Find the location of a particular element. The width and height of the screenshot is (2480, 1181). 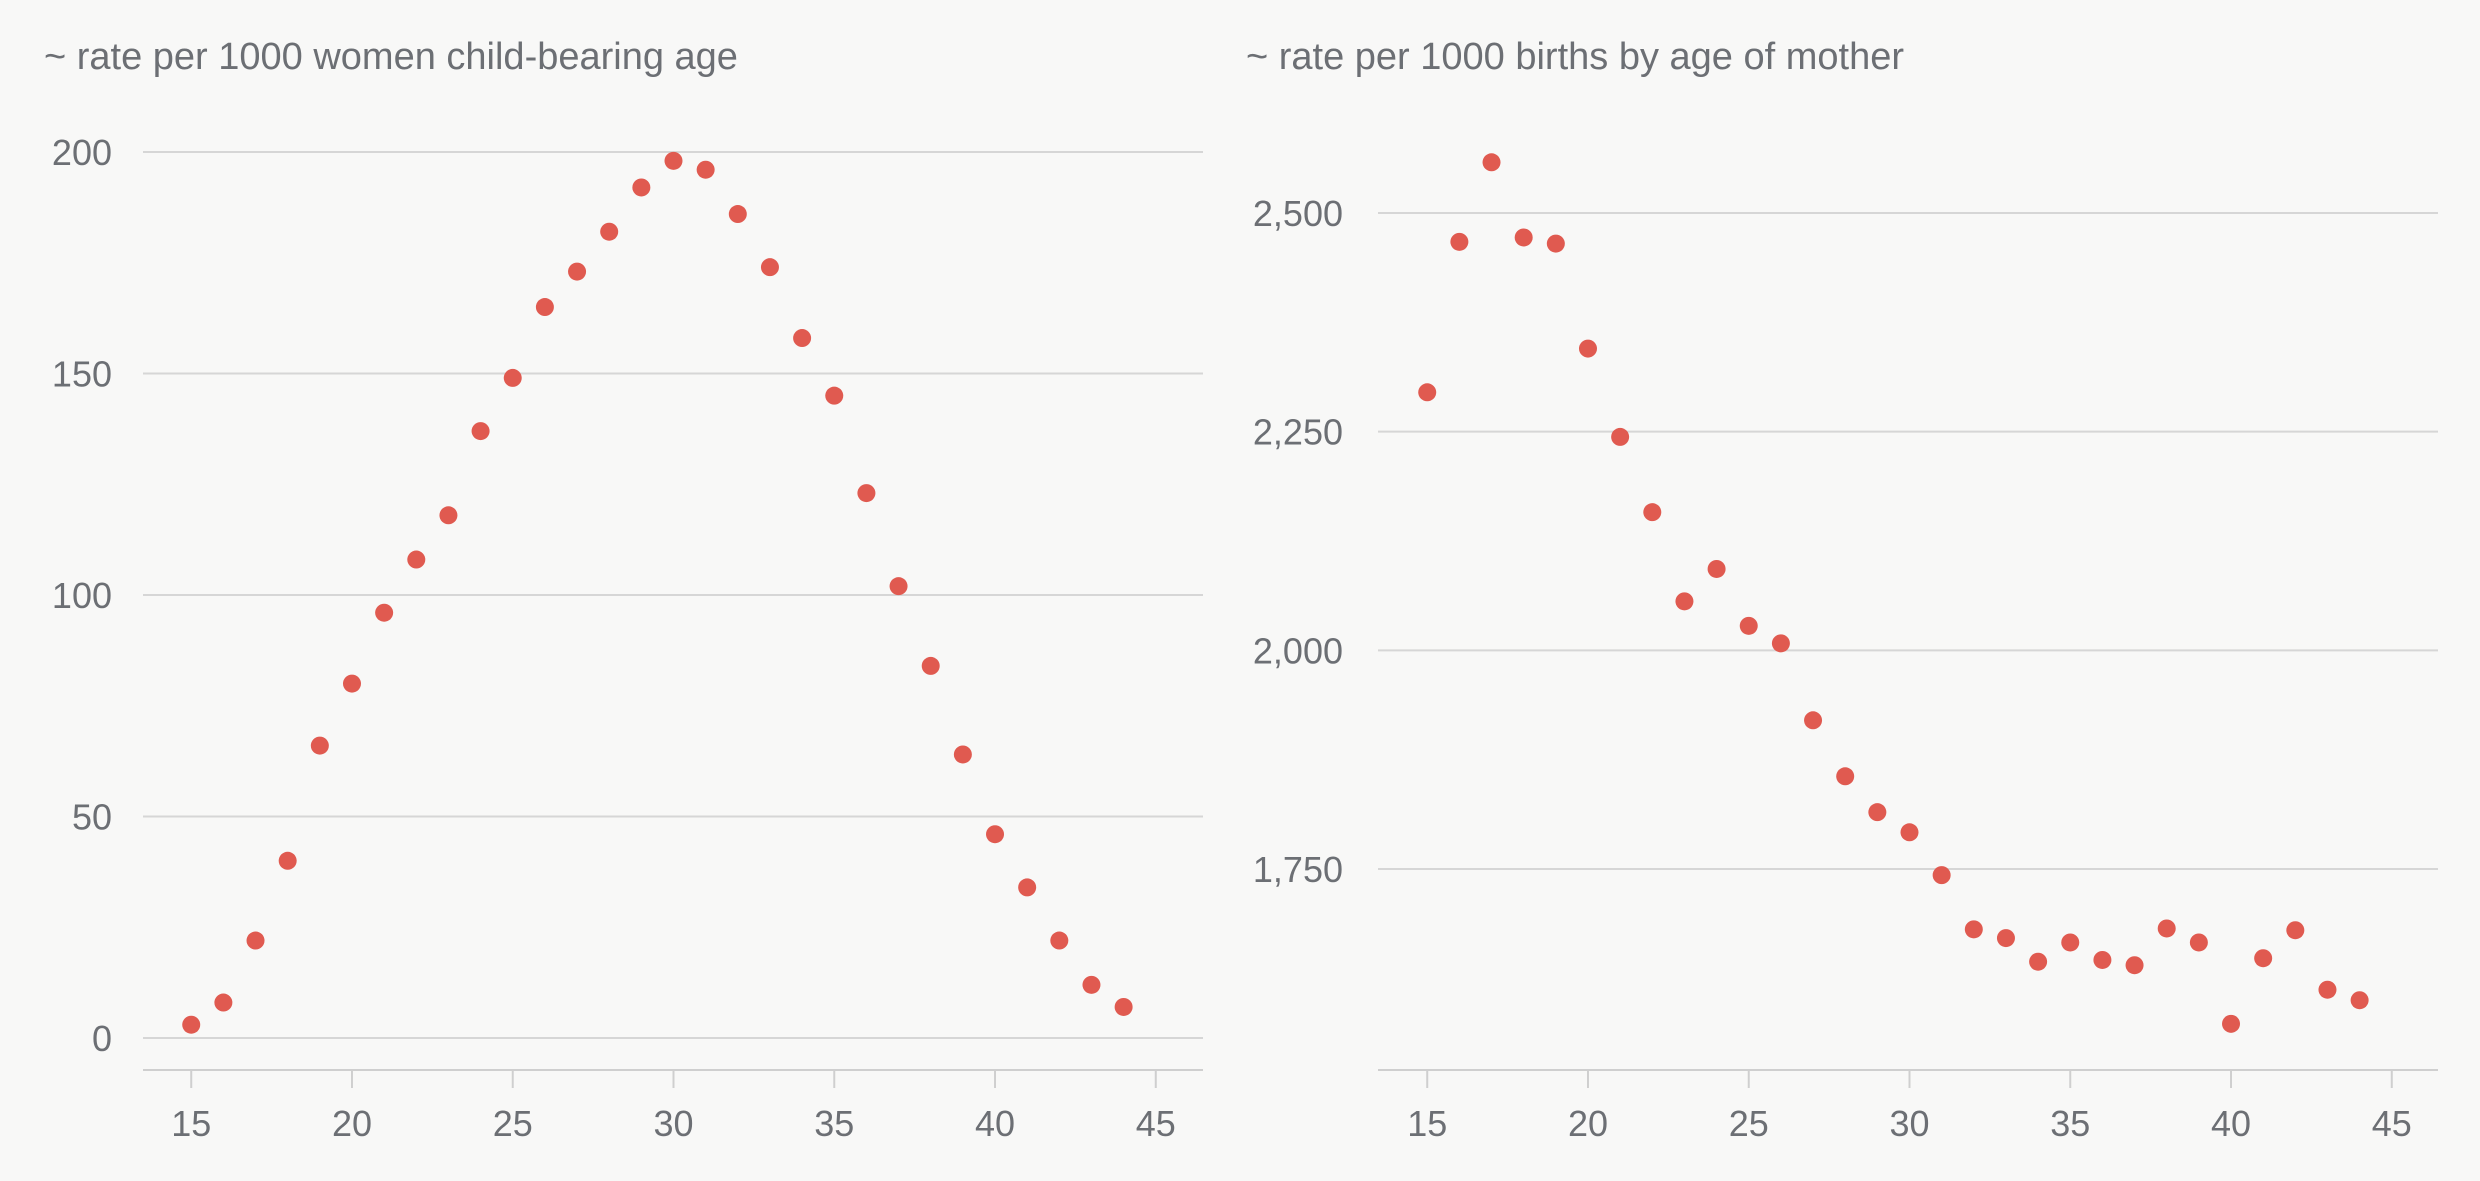

y-tick-label: 200 is located at coordinates (82, 152).